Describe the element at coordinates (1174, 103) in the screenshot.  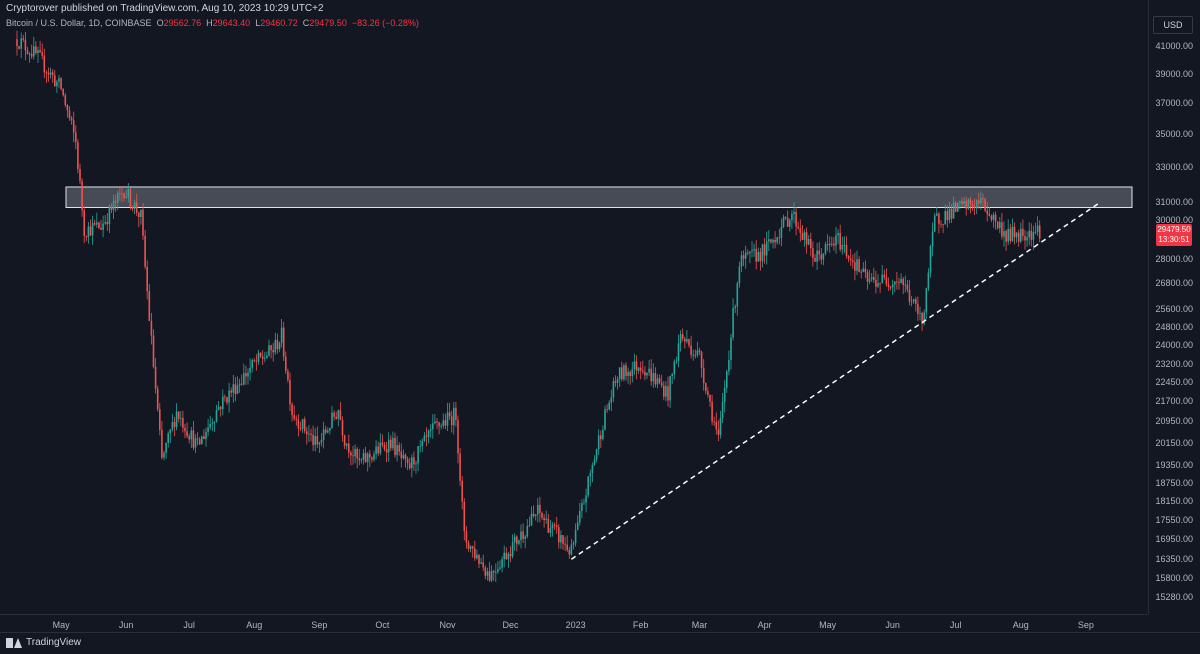
I see `price-tick: 37000.00` at that location.